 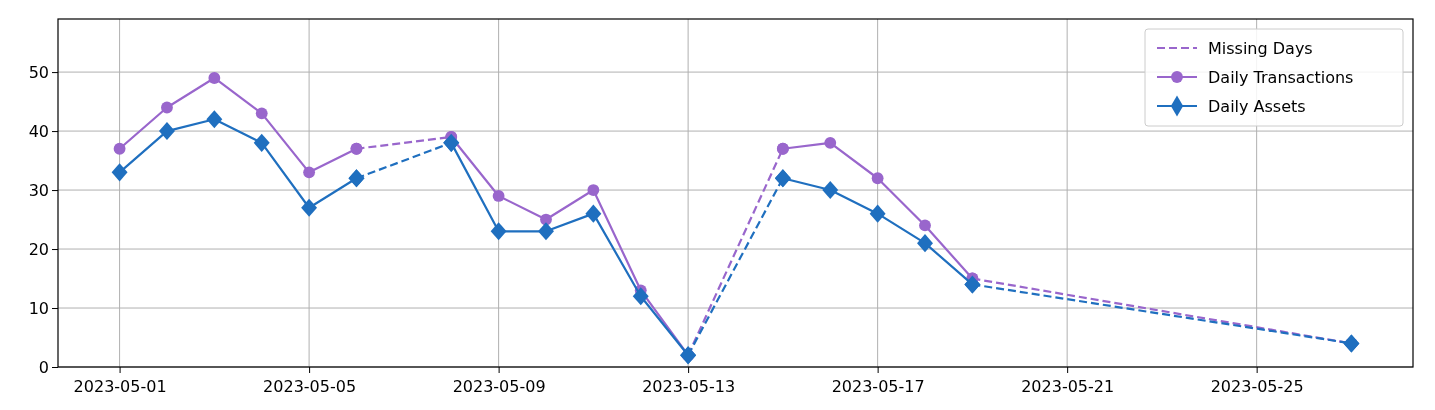 What do you see at coordinates (38, 131) in the screenshot?
I see `y-tick-label: 40` at bounding box center [38, 131].